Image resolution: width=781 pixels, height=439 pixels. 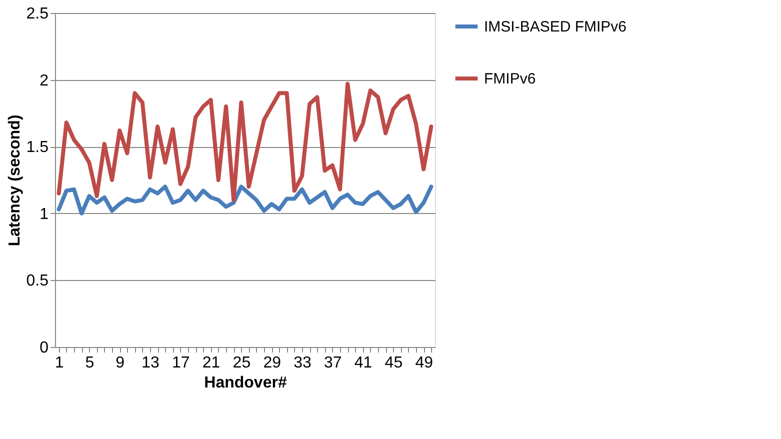 I want to click on x-axis-title: Handover#, so click(x=245, y=383).